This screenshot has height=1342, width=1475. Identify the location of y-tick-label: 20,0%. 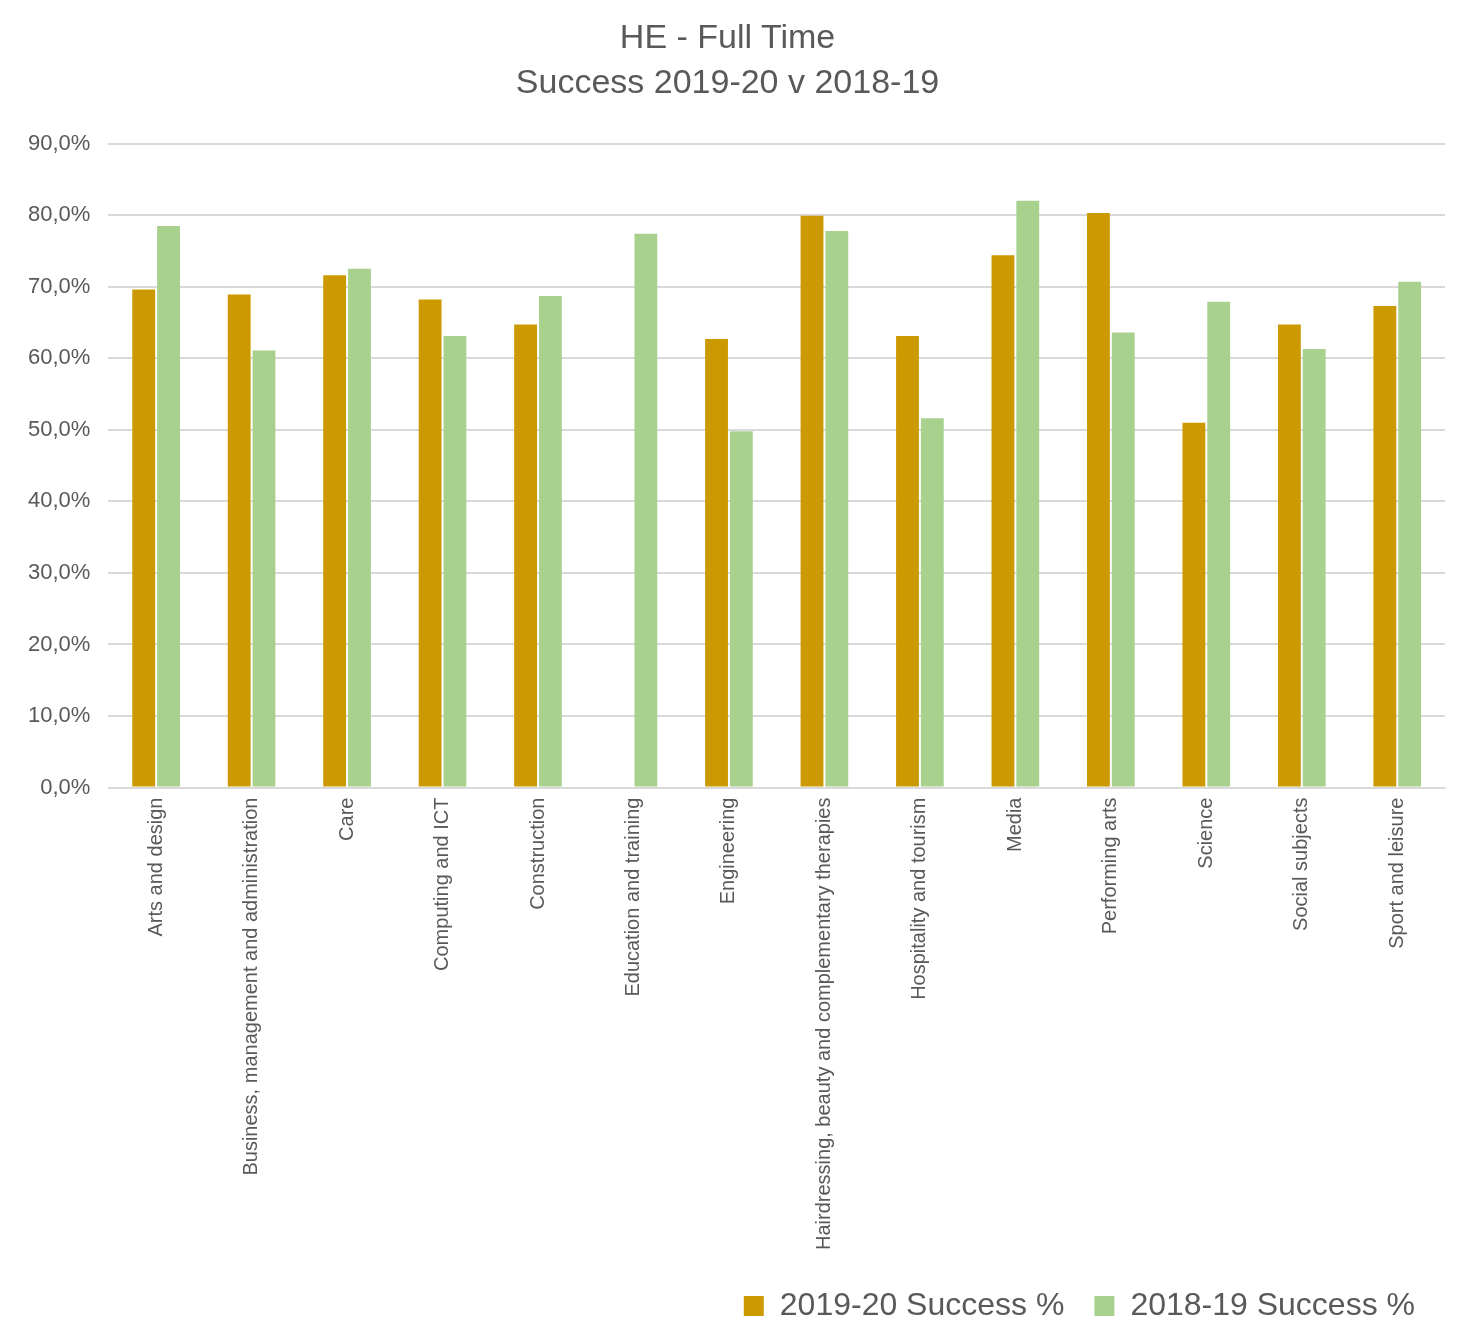
(59, 643).